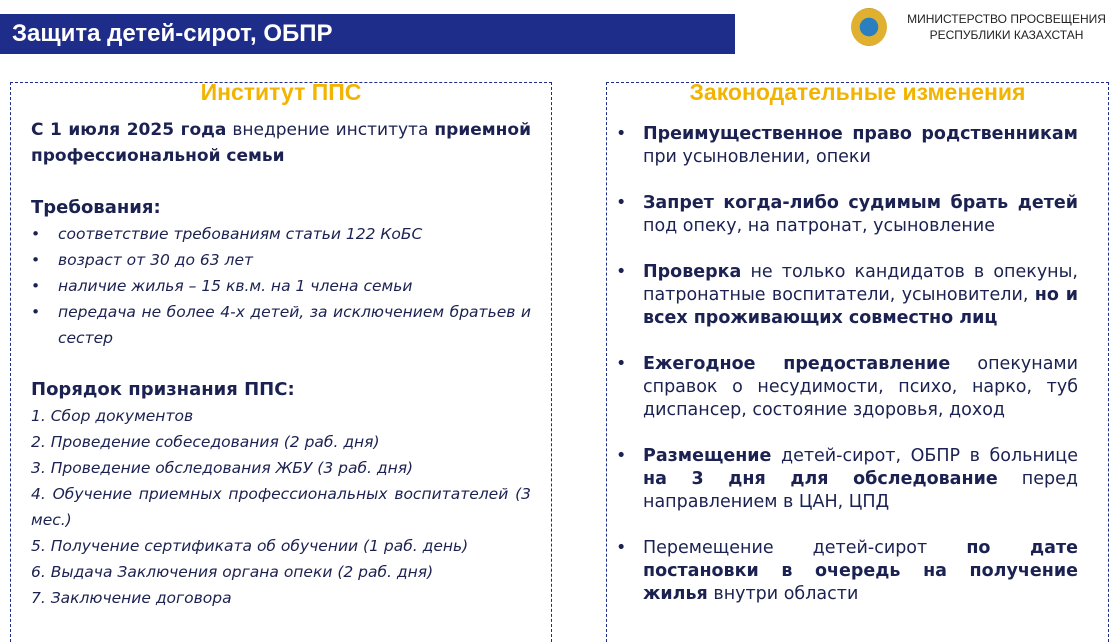 The image size is (1120, 642). What do you see at coordinates (1006, 19) in the screenshot?
I see `ministry-line: МИНИСТЕРСТВО ПРОСВЕЩЕНИЯ` at bounding box center [1006, 19].